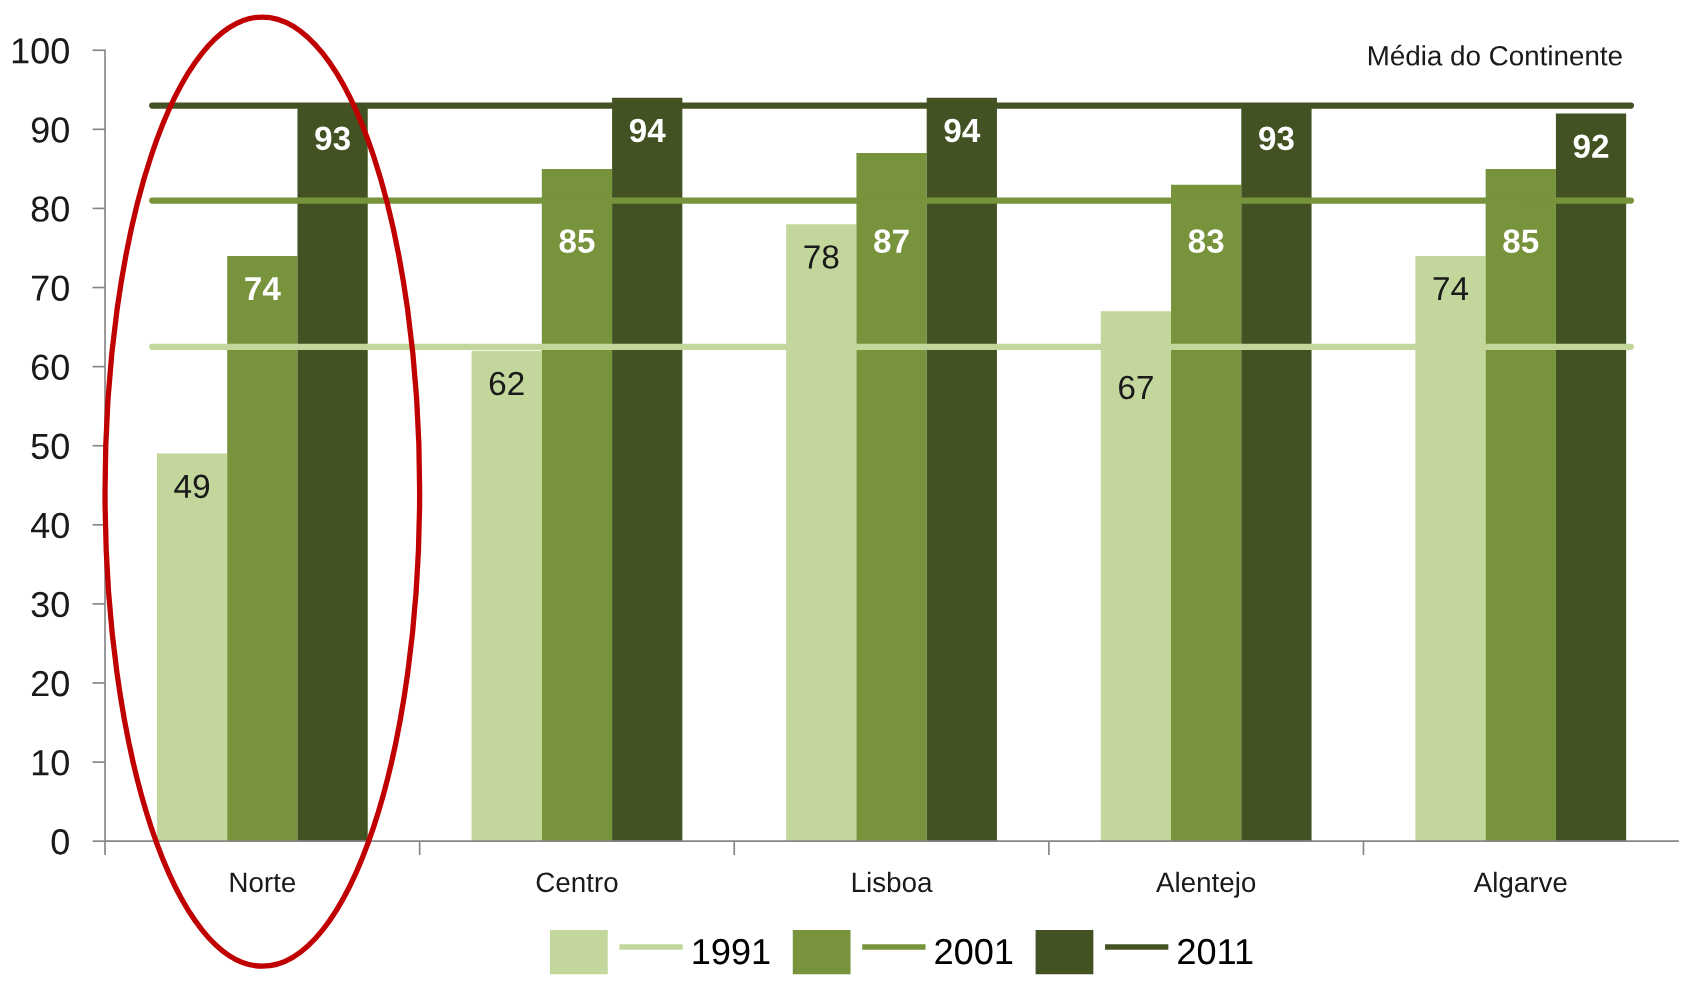 Image resolution: width=1686 pixels, height=985 pixels. I want to click on data-label: 83, so click(1206, 241).